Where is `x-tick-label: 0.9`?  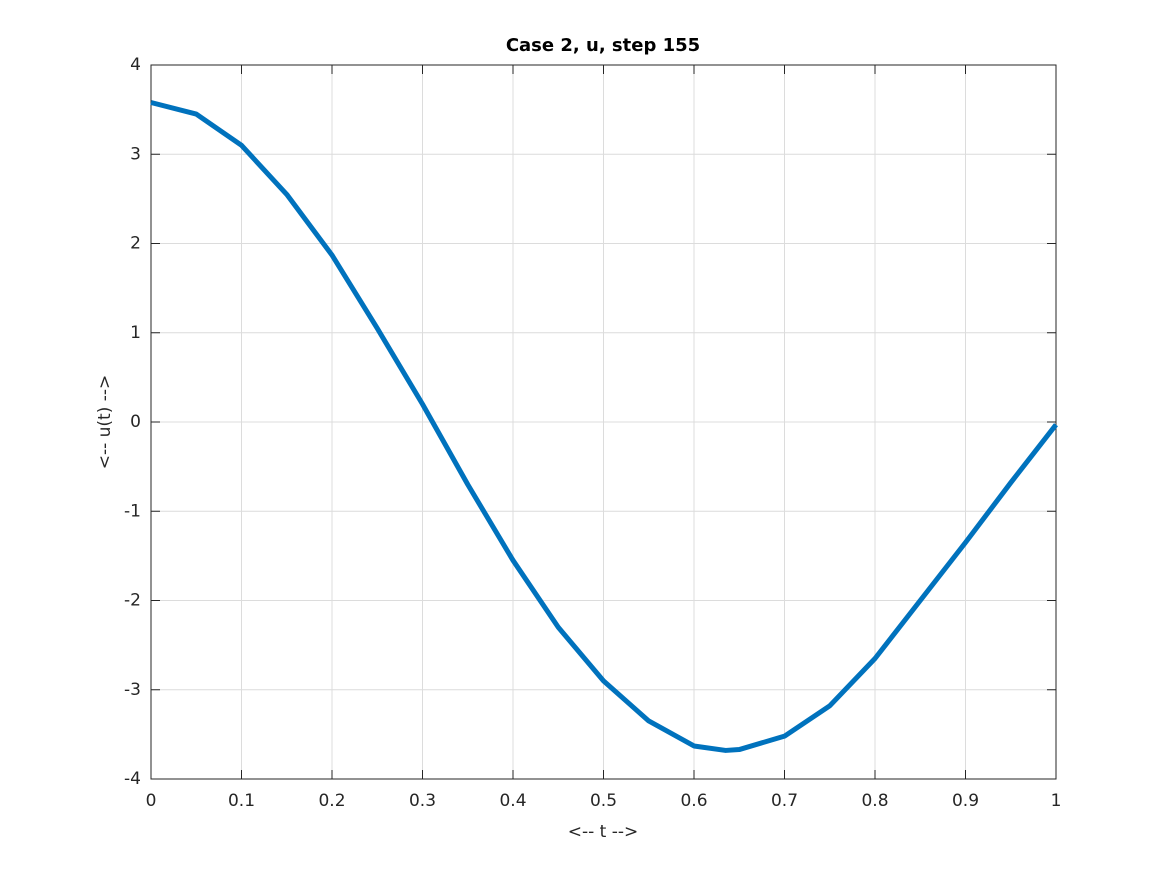
x-tick-label: 0.9 is located at coordinates (965, 801).